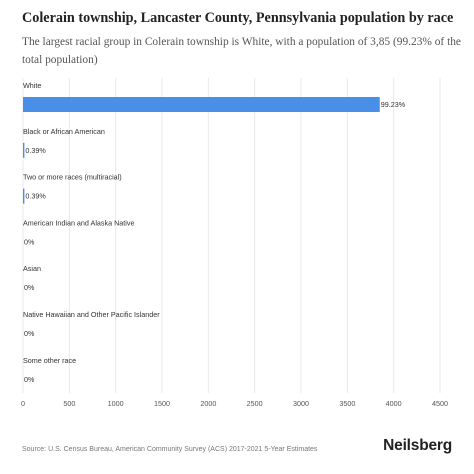 The image size is (474, 474). Describe the element at coordinates (32, 268) in the screenshot. I see `category-label: Asian` at that location.